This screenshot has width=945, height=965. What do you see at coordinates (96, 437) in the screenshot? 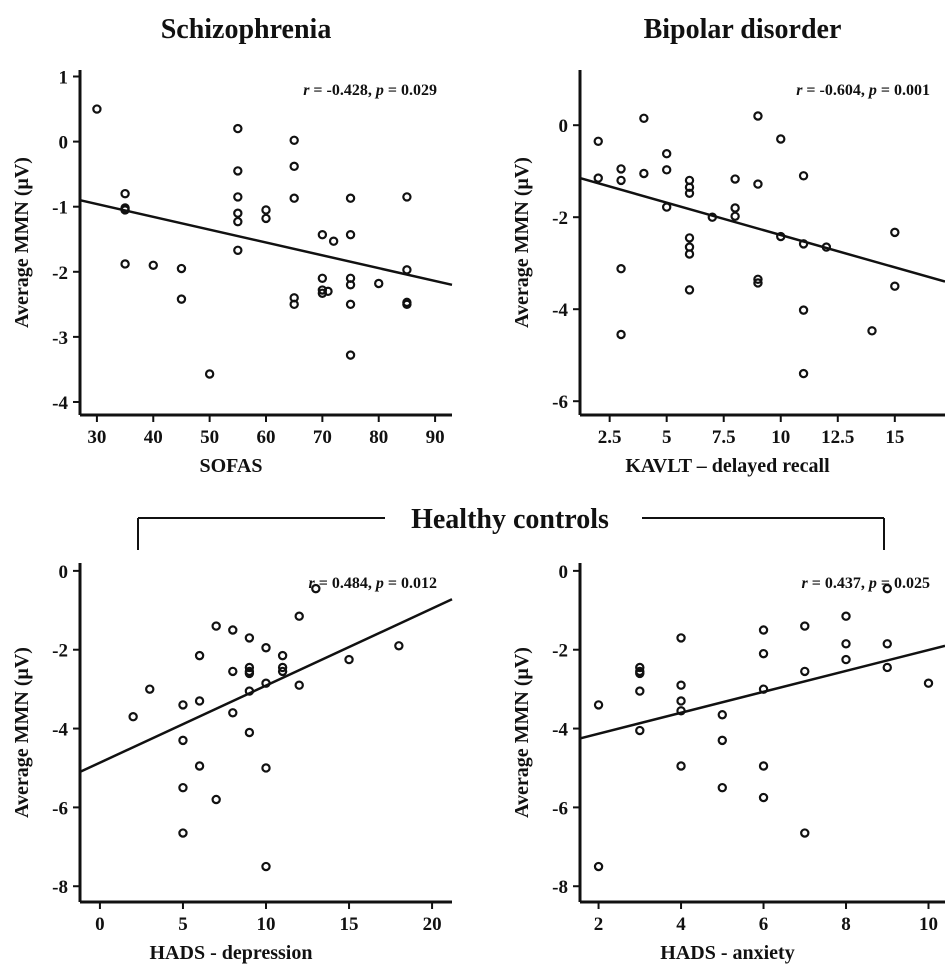
I see `x-tick-label: 30` at bounding box center [96, 437].